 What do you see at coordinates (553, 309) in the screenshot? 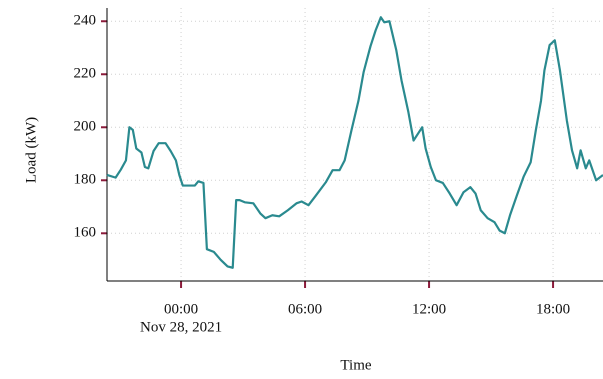
I see `x-tick-label: 18:00` at bounding box center [553, 309].